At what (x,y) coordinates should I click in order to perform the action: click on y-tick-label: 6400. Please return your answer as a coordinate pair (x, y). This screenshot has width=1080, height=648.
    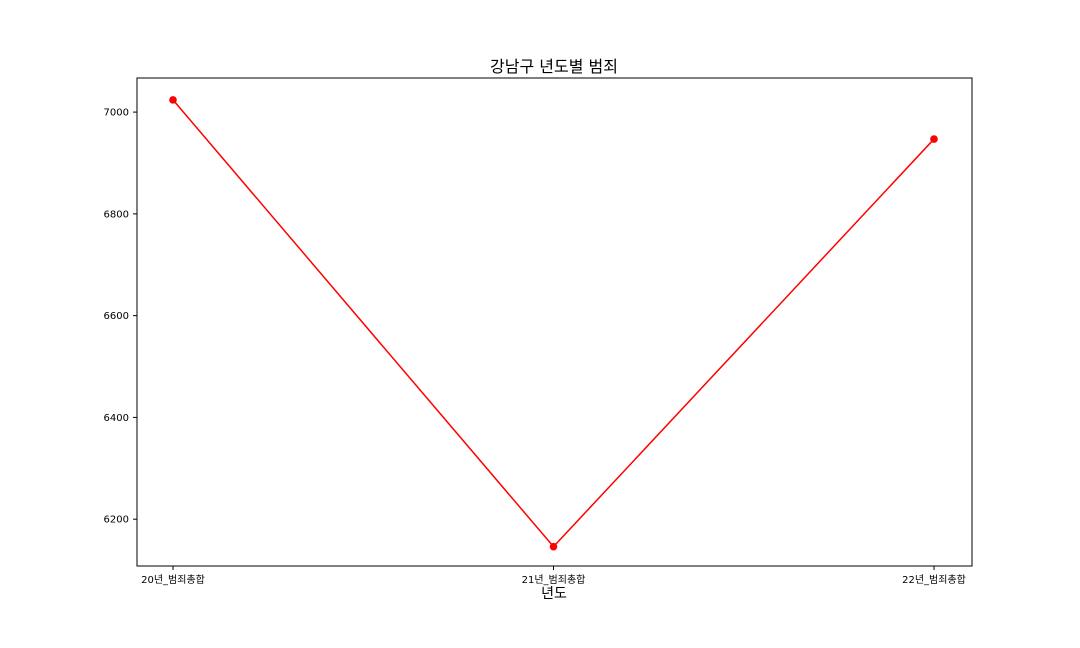
    Looking at the image, I should click on (116, 418).